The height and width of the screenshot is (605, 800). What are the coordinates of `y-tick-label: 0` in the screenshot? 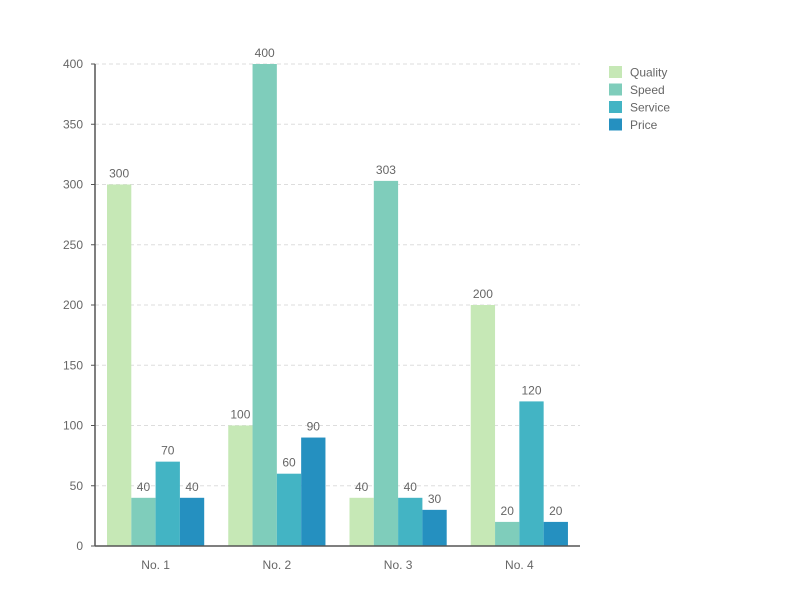 It's located at (79, 546).